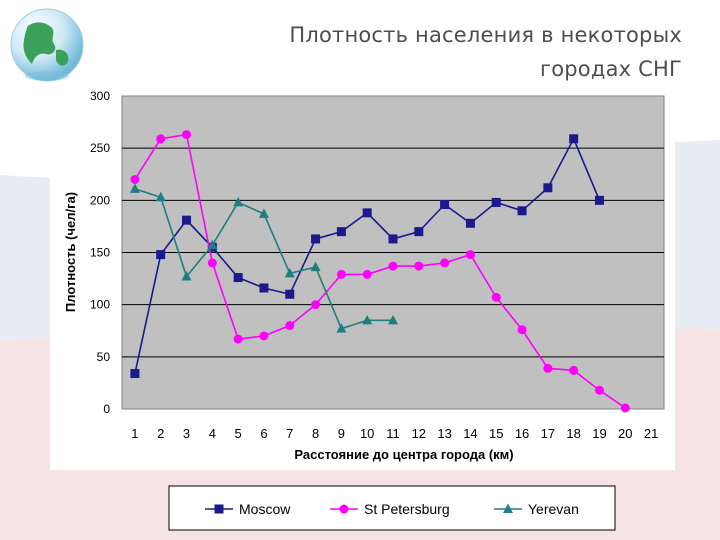 The width and height of the screenshot is (720, 540). What do you see at coordinates (263, 433) in the screenshot?
I see `x-tick-label: 6` at bounding box center [263, 433].